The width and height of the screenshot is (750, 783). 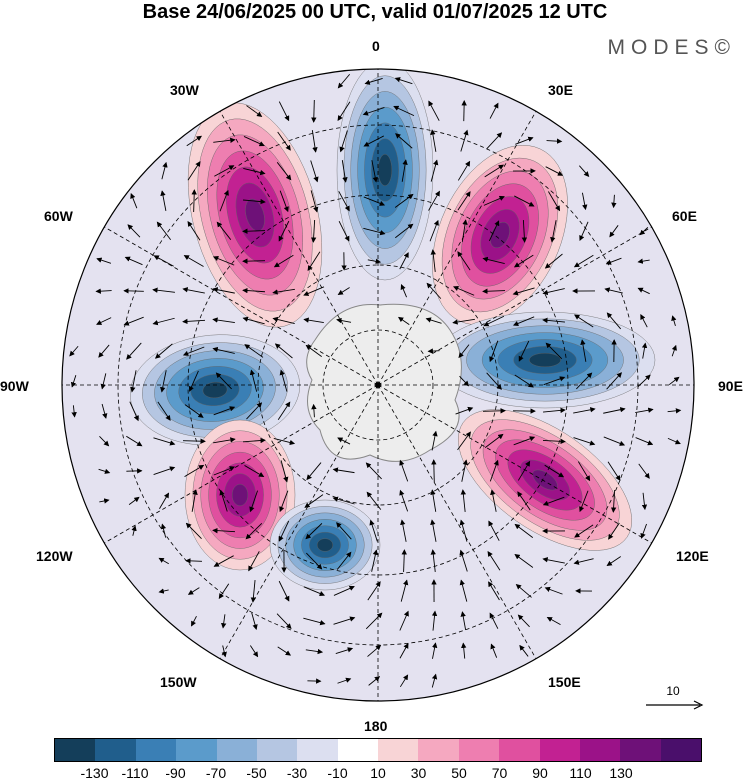 I want to click on anomaly-contour, so click(x=215, y=390).